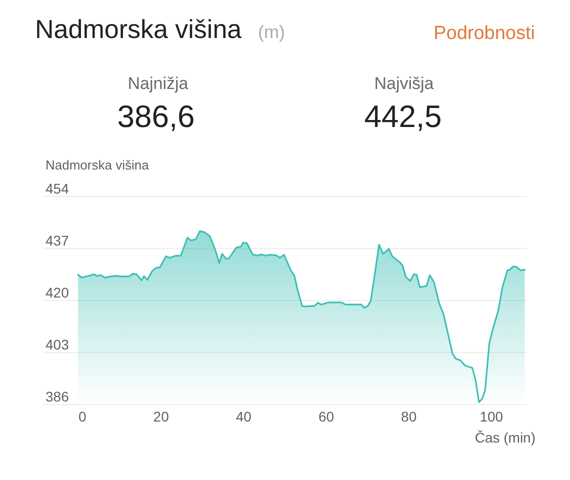 The height and width of the screenshot is (480, 570). What do you see at coordinates (98, 165) in the screenshot?
I see `y-axis-title: Nadmorska višina` at bounding box center [98, 165].